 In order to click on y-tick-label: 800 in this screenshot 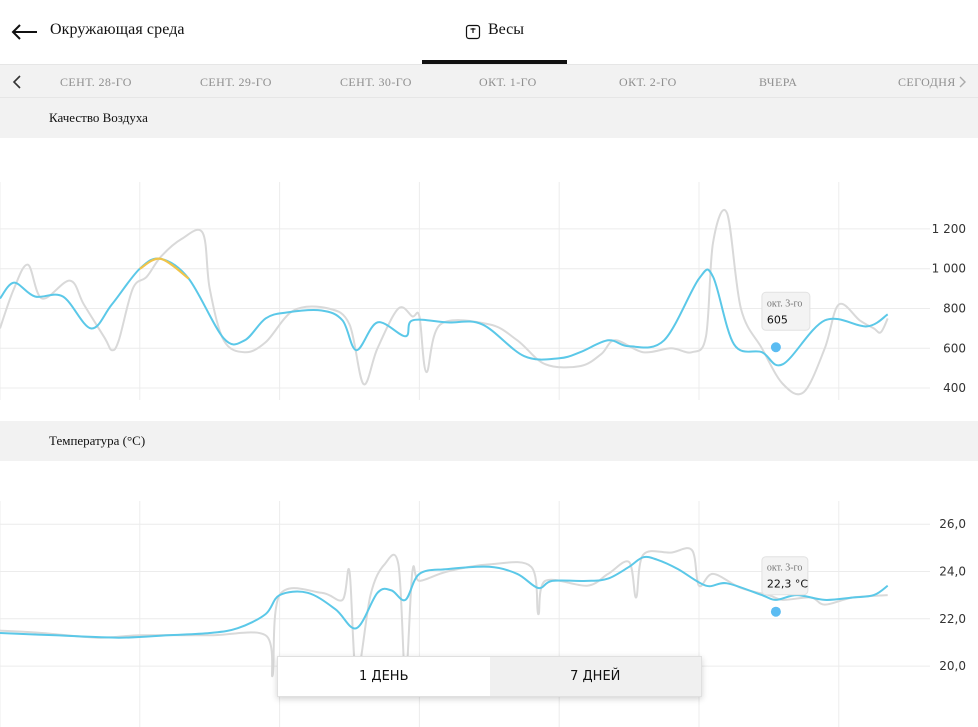, I will do `click(954, 308)`.